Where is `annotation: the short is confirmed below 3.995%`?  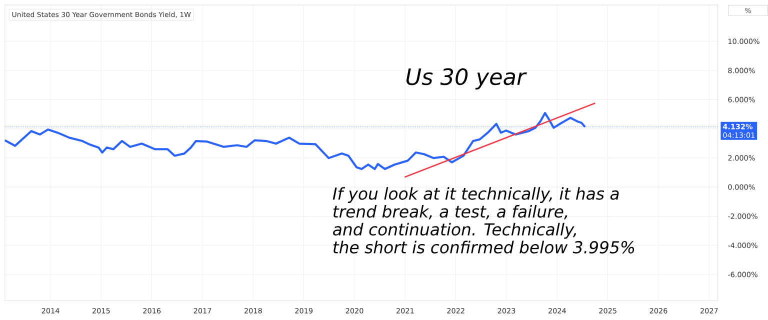
annotation: the short is confirmed below 3.995% is located at coordinates (483, 247).